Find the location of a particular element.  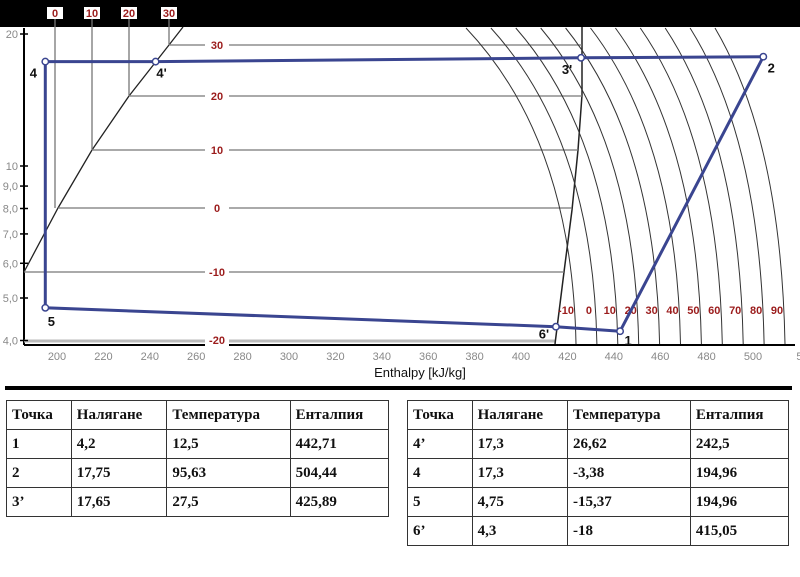

x-tick-label: 420 is located at coordinates (567, 357).